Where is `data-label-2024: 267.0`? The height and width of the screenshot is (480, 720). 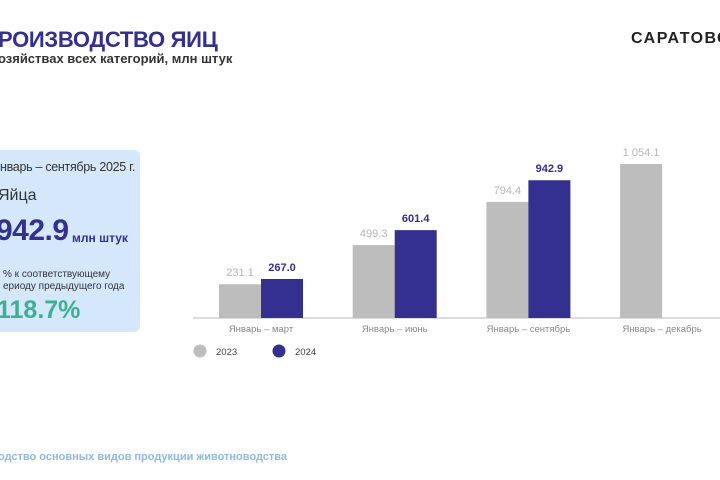 data-label-2024: 267.0 is located at coordinates (282, 268).